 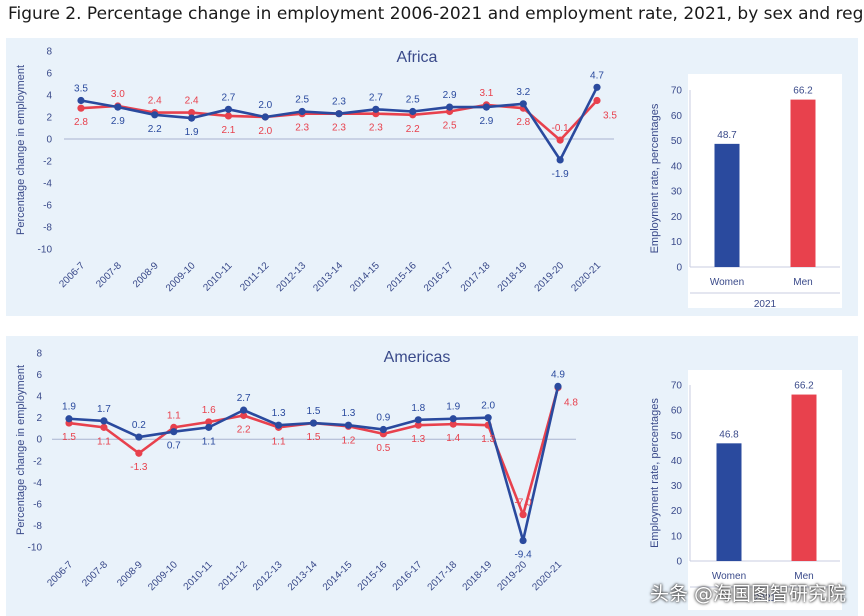 What do you see at coordinates (39, 418) in the screenshot?
I see `americas-y-tick: 2` at bounding box center [39, 418].